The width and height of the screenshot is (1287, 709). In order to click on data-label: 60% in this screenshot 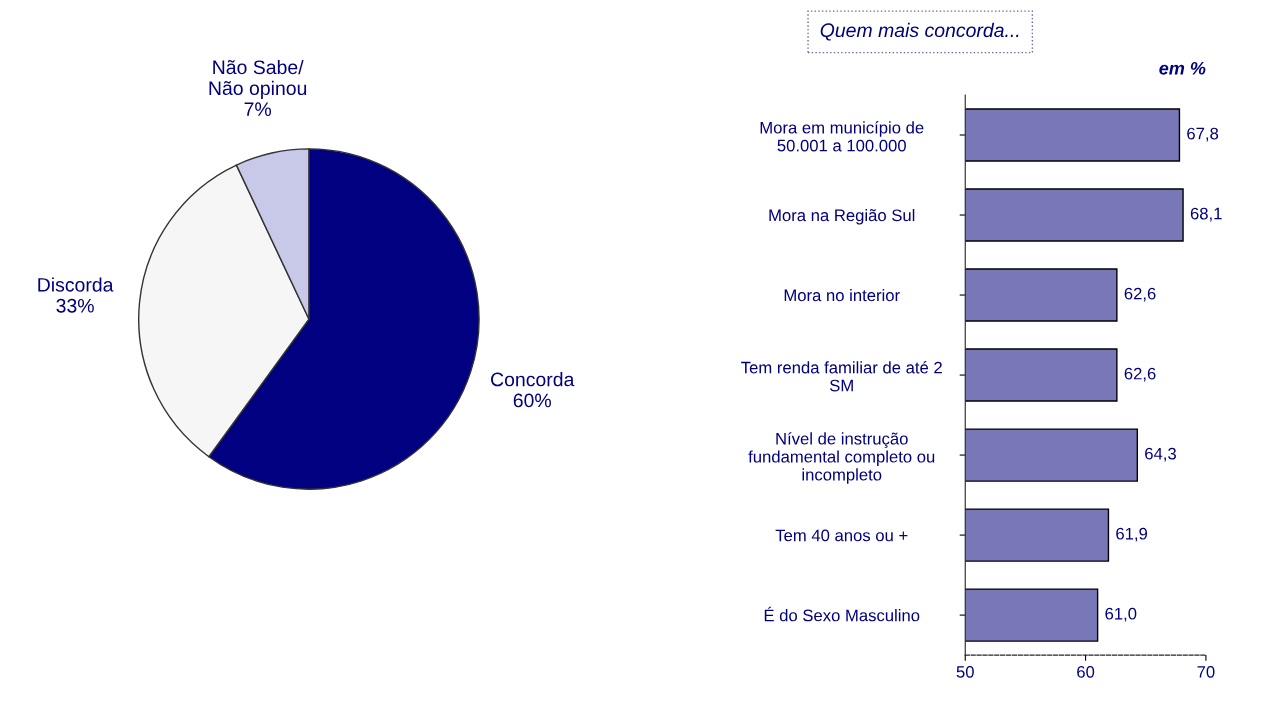, I will do `click(532, 400)`.